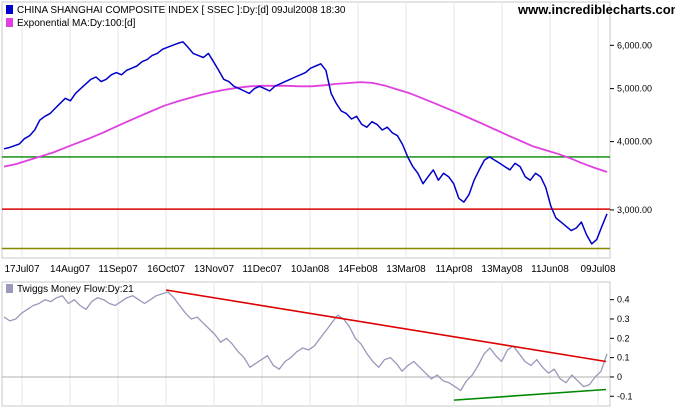 The width and height of the screenshot is (675, 410). I want to click on date-label: 13Nov07, so click(214, 269).